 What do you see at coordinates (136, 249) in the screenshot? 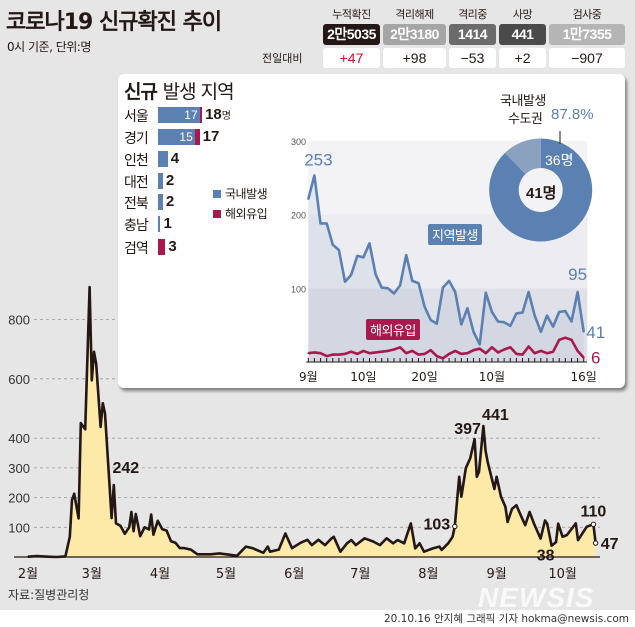
I see `region-label: 검역` at bounding box center [136, 249].